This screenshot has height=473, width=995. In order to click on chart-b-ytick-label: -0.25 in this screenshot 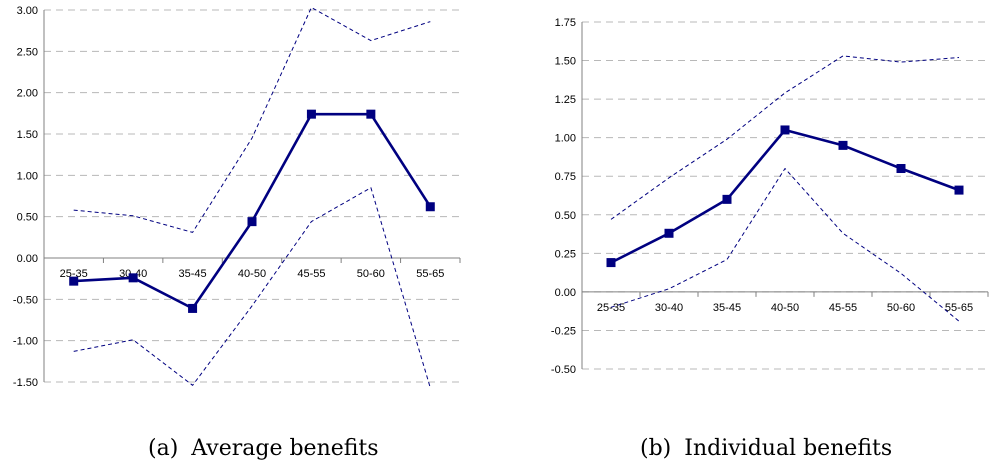, I will do `click(563, 331)`.